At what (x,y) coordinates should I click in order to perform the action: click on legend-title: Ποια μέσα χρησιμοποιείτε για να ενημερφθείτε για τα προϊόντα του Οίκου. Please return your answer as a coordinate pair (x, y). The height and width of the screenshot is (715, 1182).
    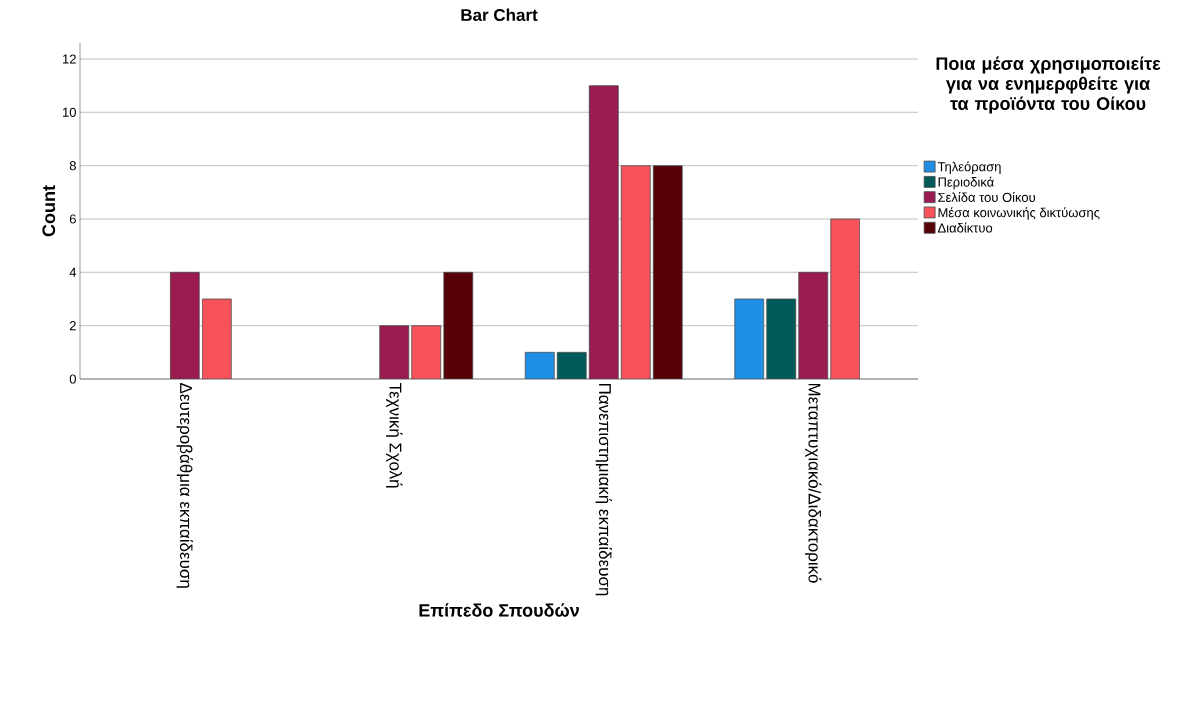
    Looking at the image, I should click on (1048, 85).